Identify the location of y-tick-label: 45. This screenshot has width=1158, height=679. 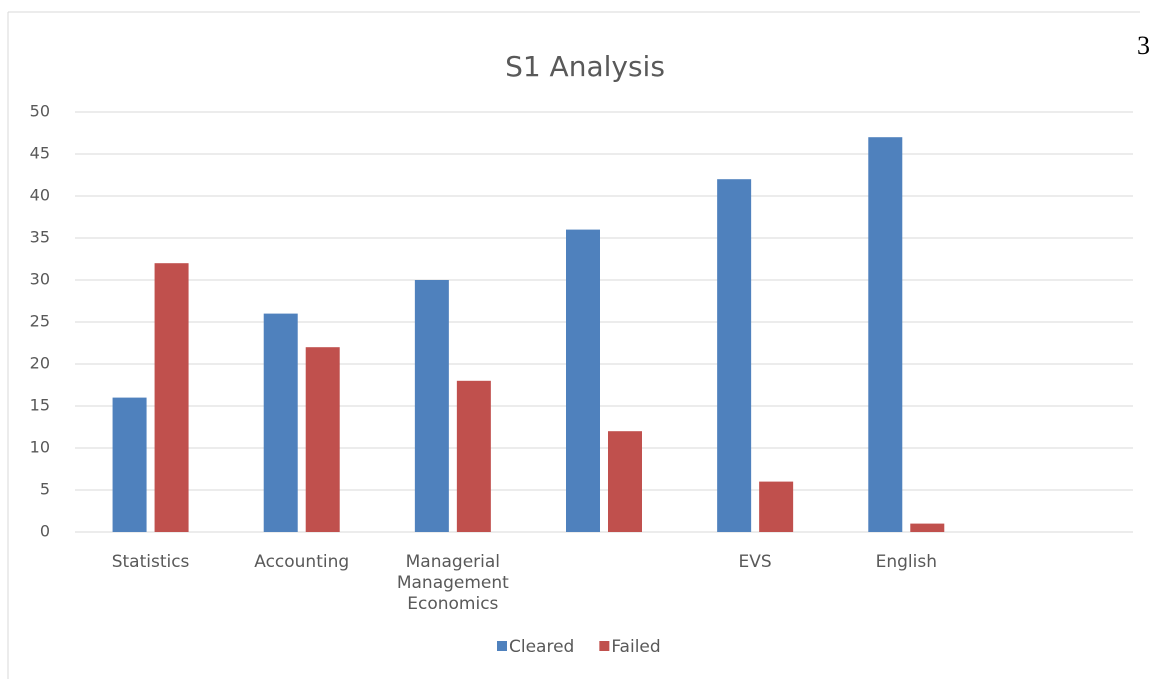
(40, 153).